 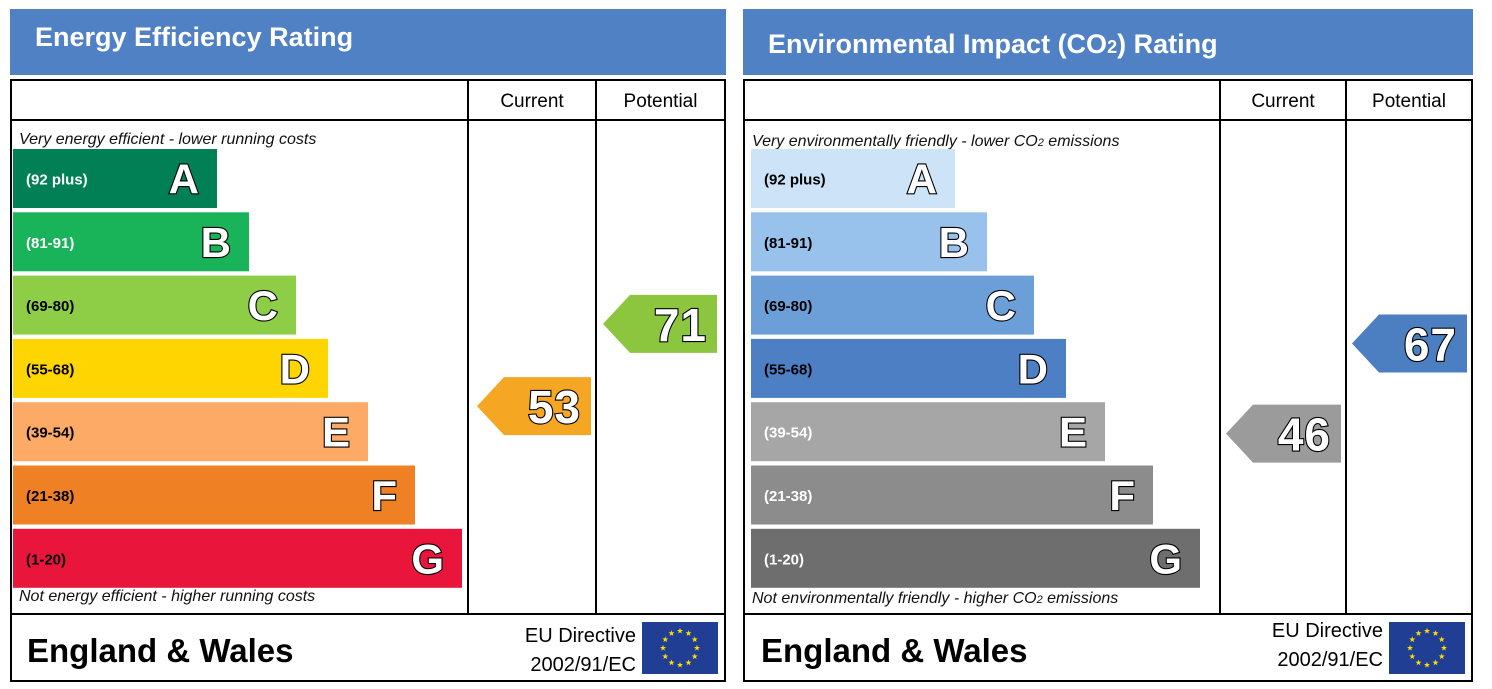 I want to click on environment-bottom-note-post: emissions, so click(x=1080, y=598).